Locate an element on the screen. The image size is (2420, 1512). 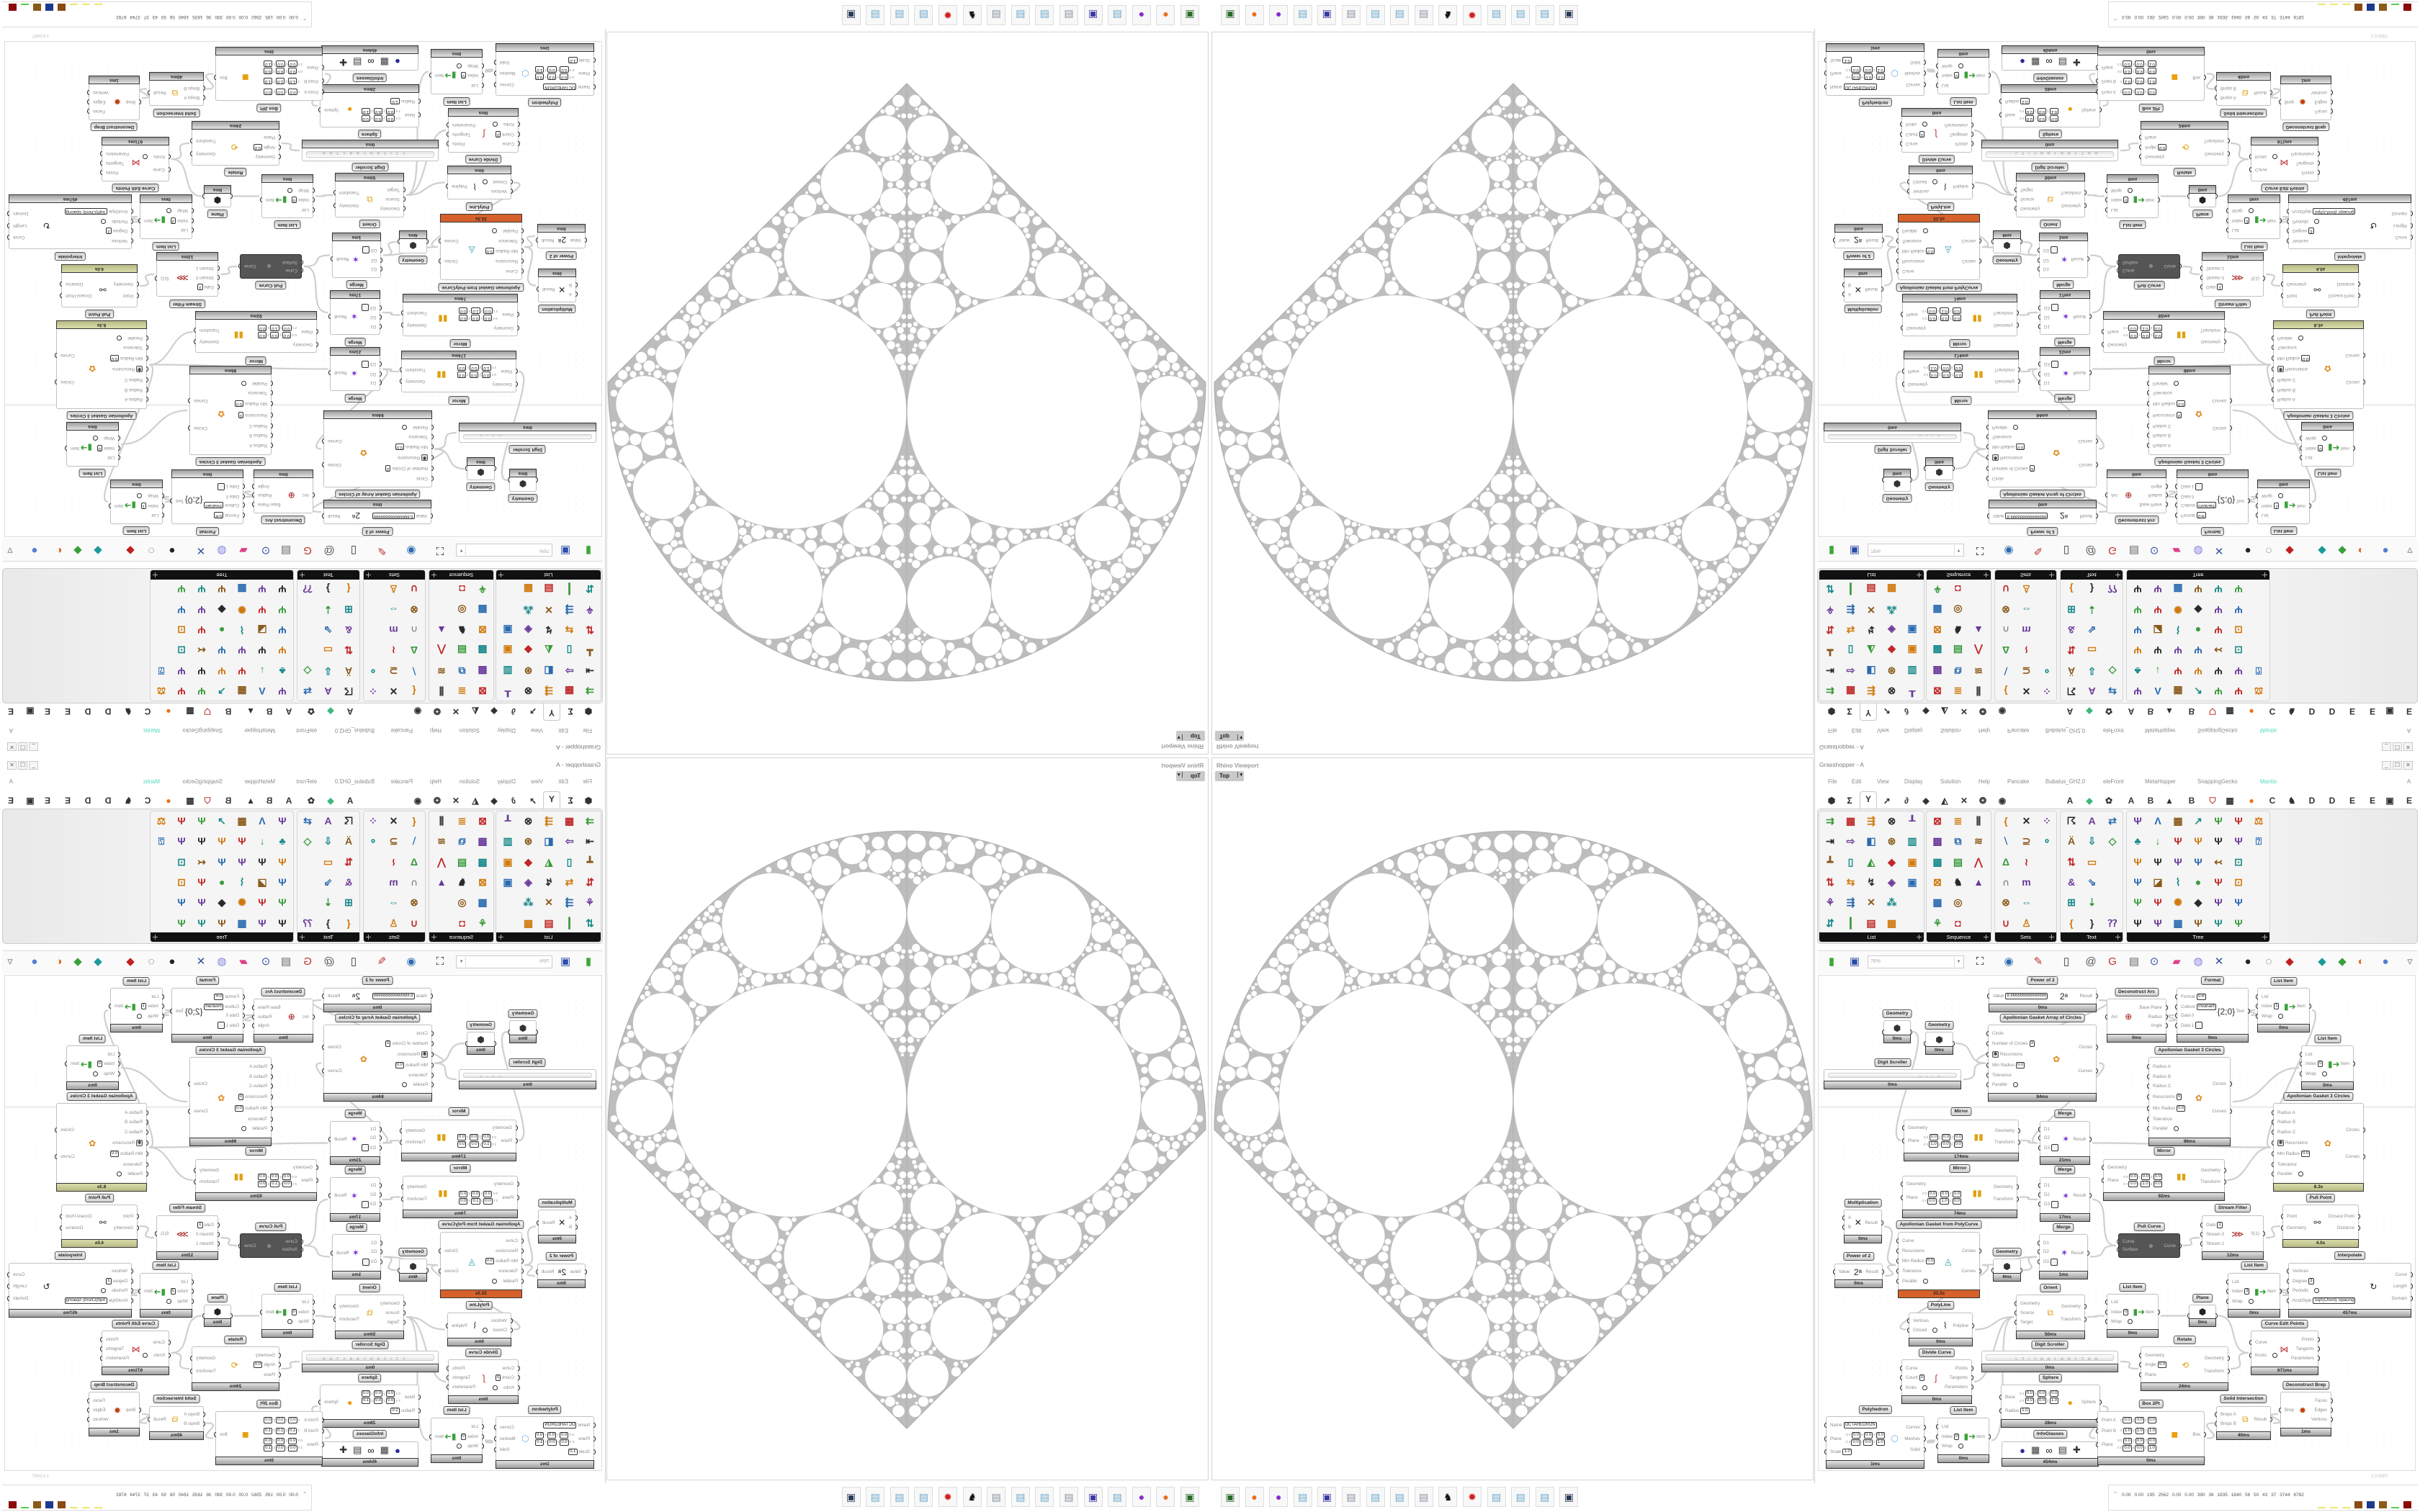
tree-tool-icon: Ψ is located at coordinates (2218, 821).